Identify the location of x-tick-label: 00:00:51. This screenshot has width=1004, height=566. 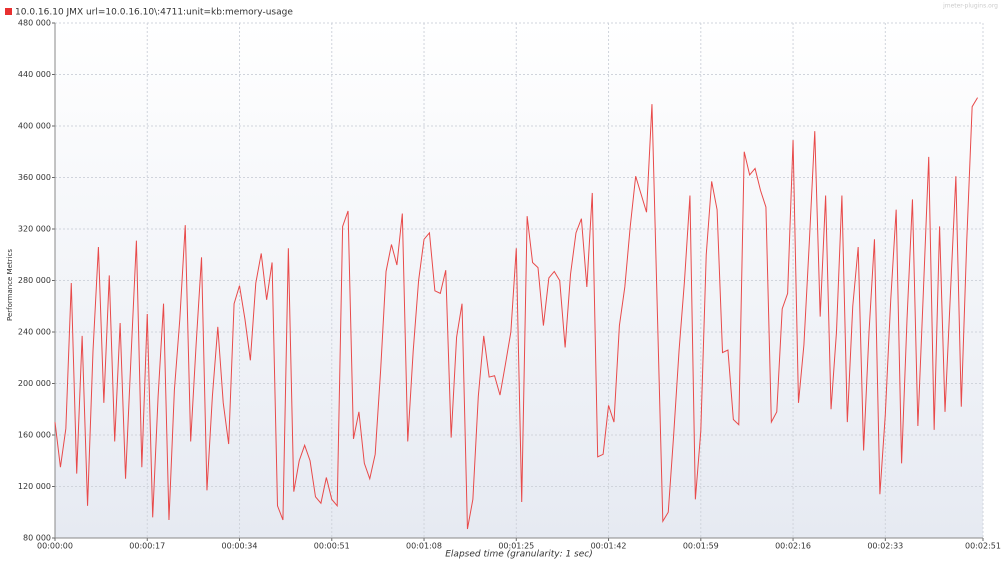
(332, 546).